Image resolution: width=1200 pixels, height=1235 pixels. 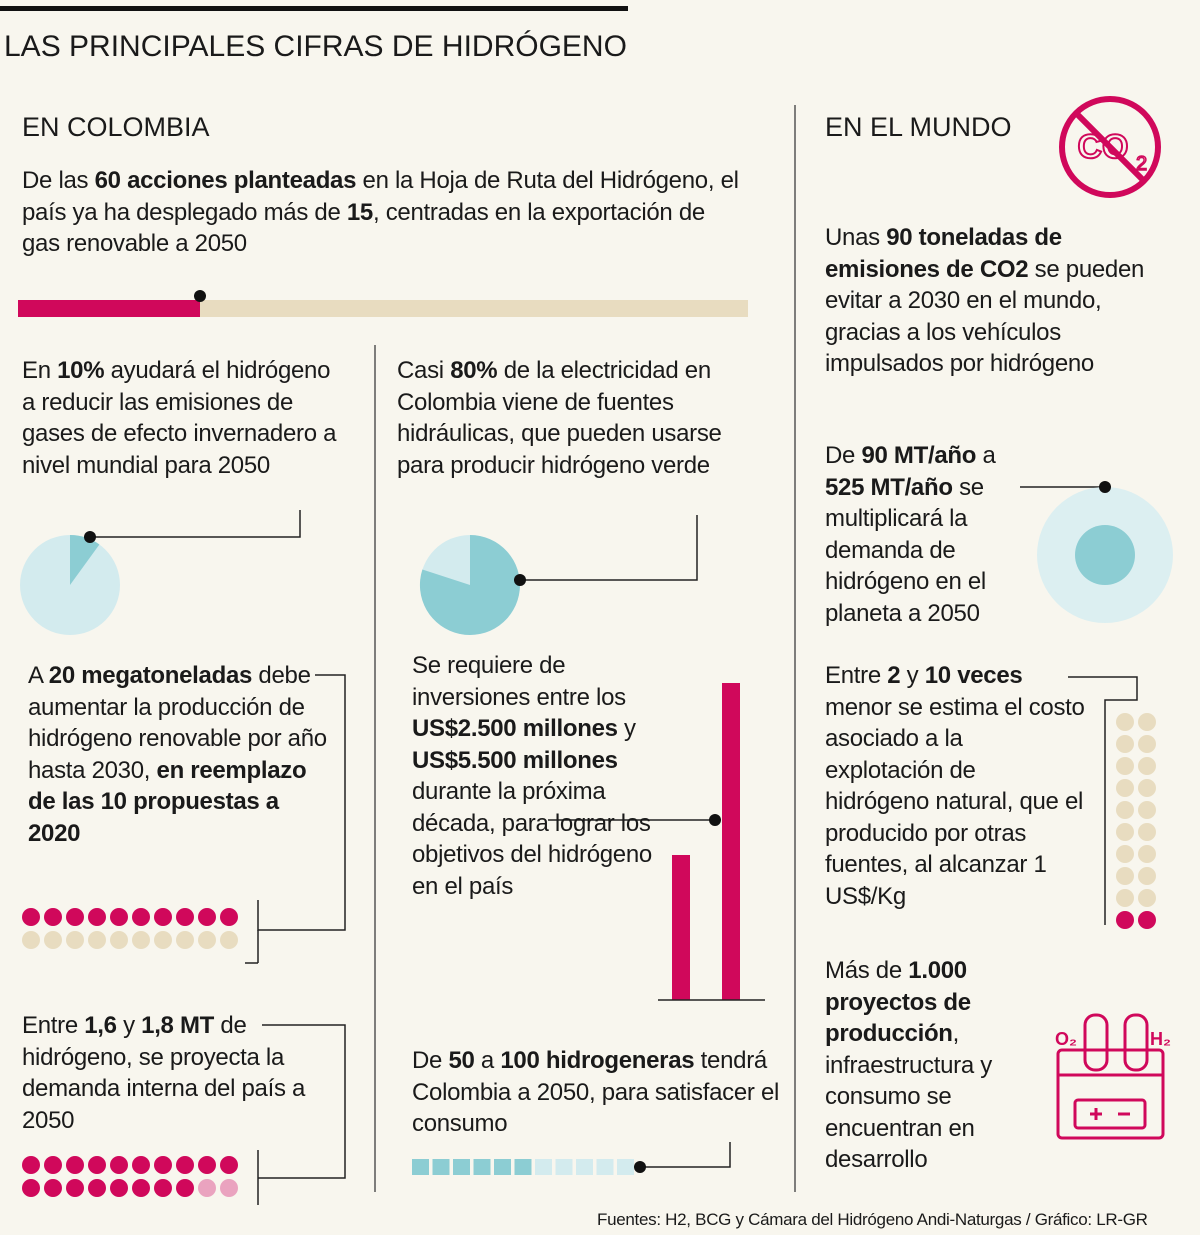 What do you see at coordinates (1103, 147) in the screenshot?
I see `co2-icon-text: CO` at bounding box center [1103, 147].